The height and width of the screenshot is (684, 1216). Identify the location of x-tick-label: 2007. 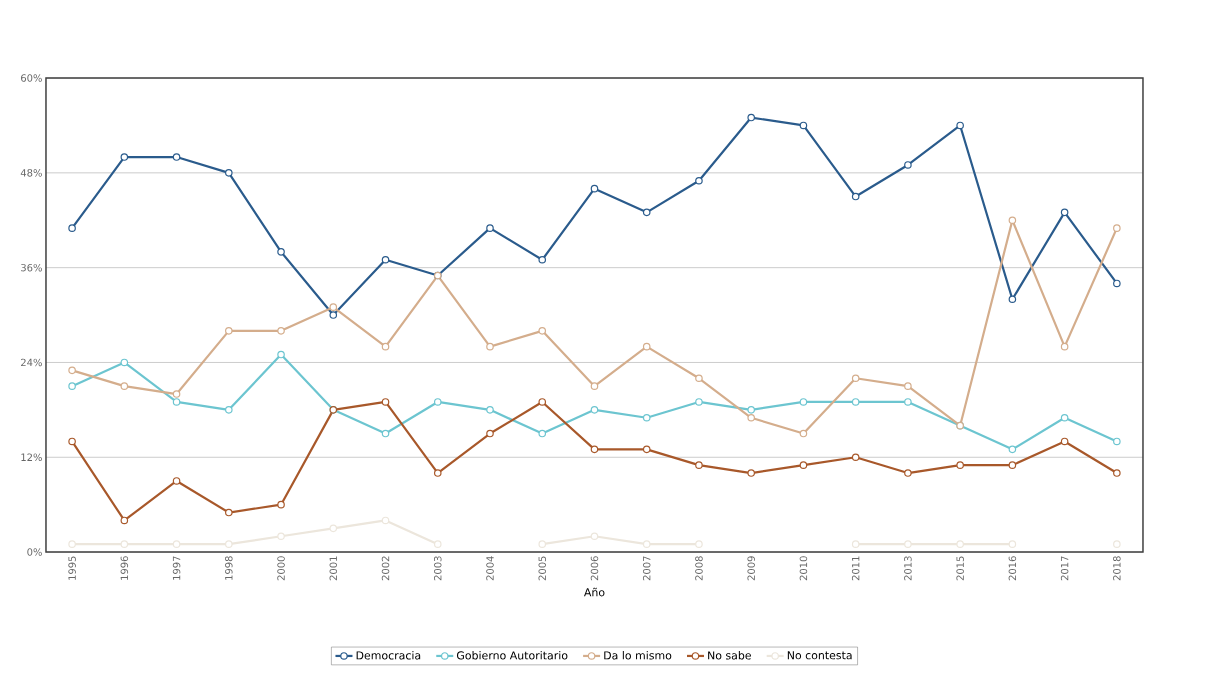
(646, 568).